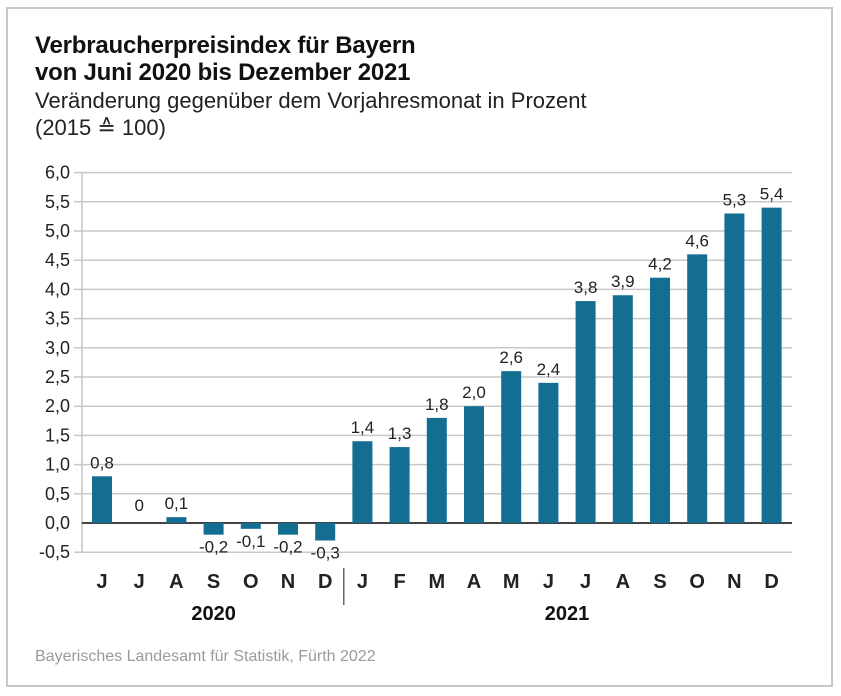  Describe the element at coordinates (177, 503) in the screenshot. I see `data-label: 0,1` at that location.